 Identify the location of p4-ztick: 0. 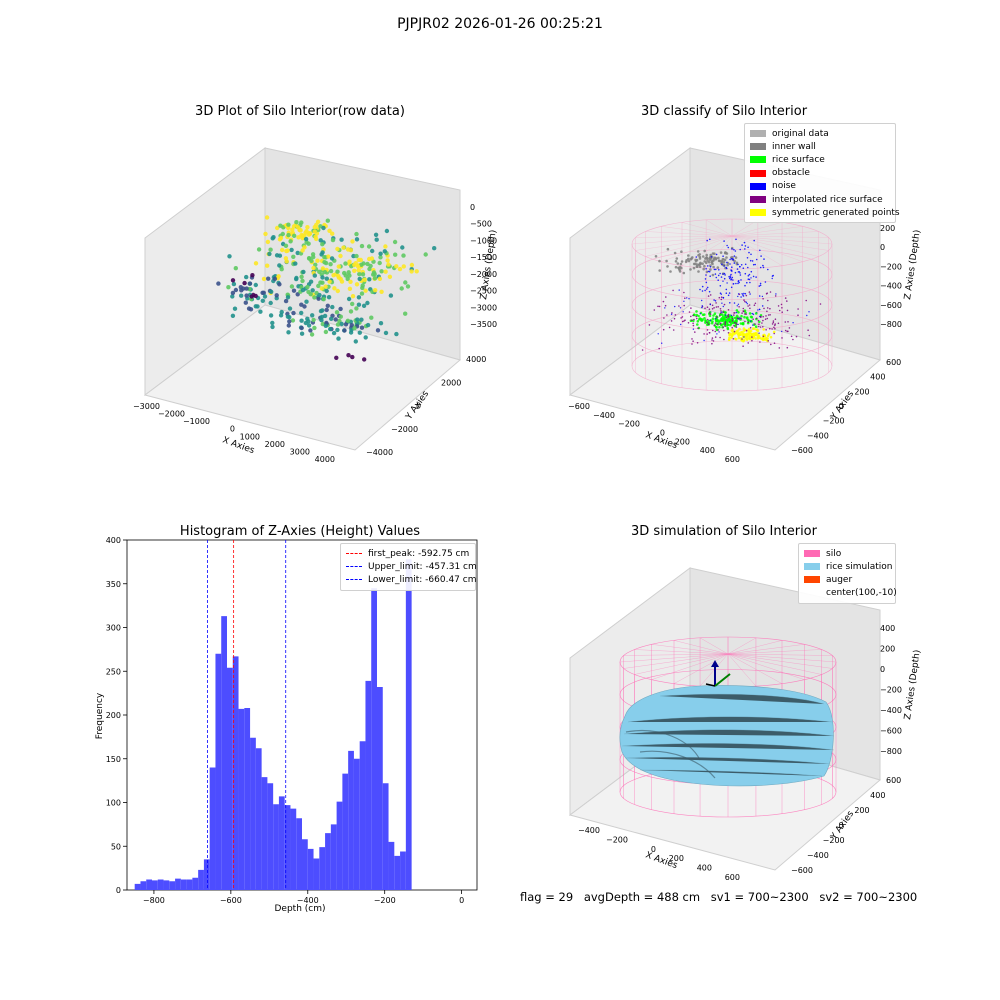
(882, 669).